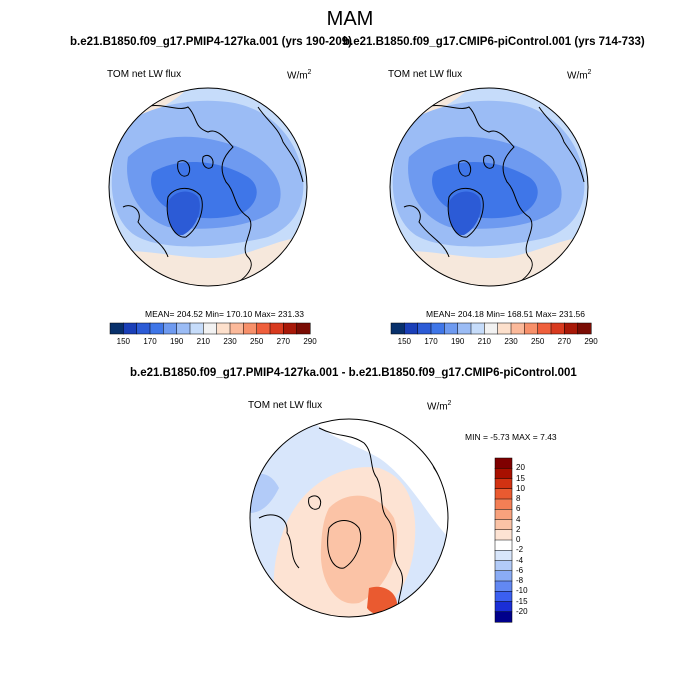  I want to click on panel2-colorbar, so click(491, 328).